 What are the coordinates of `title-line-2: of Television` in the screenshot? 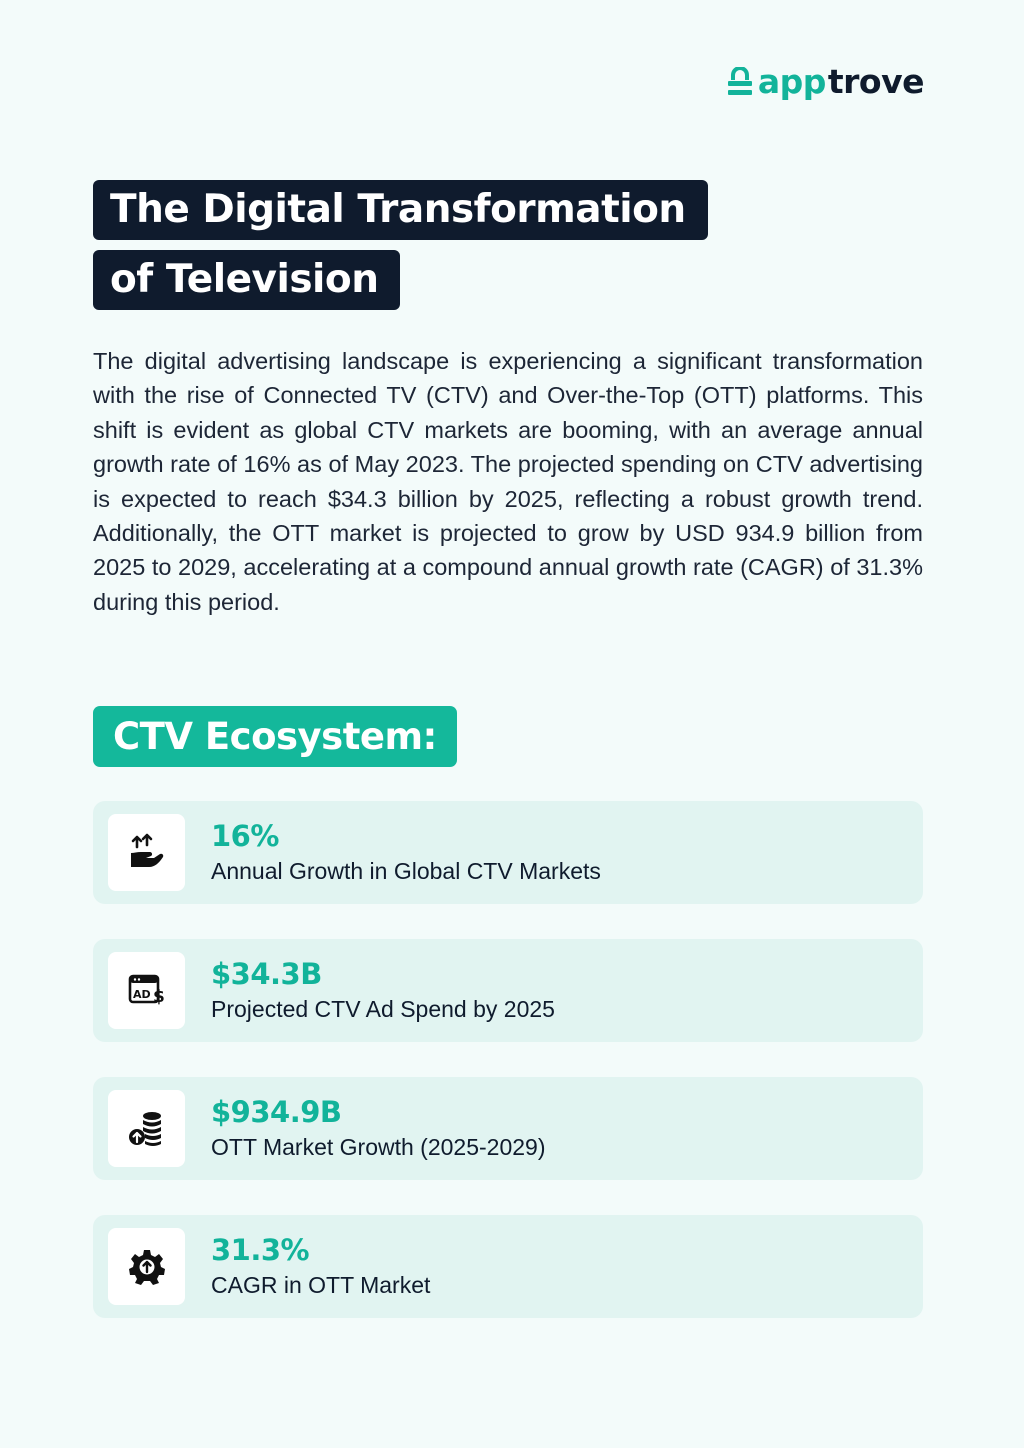 It's located at (247, 280).